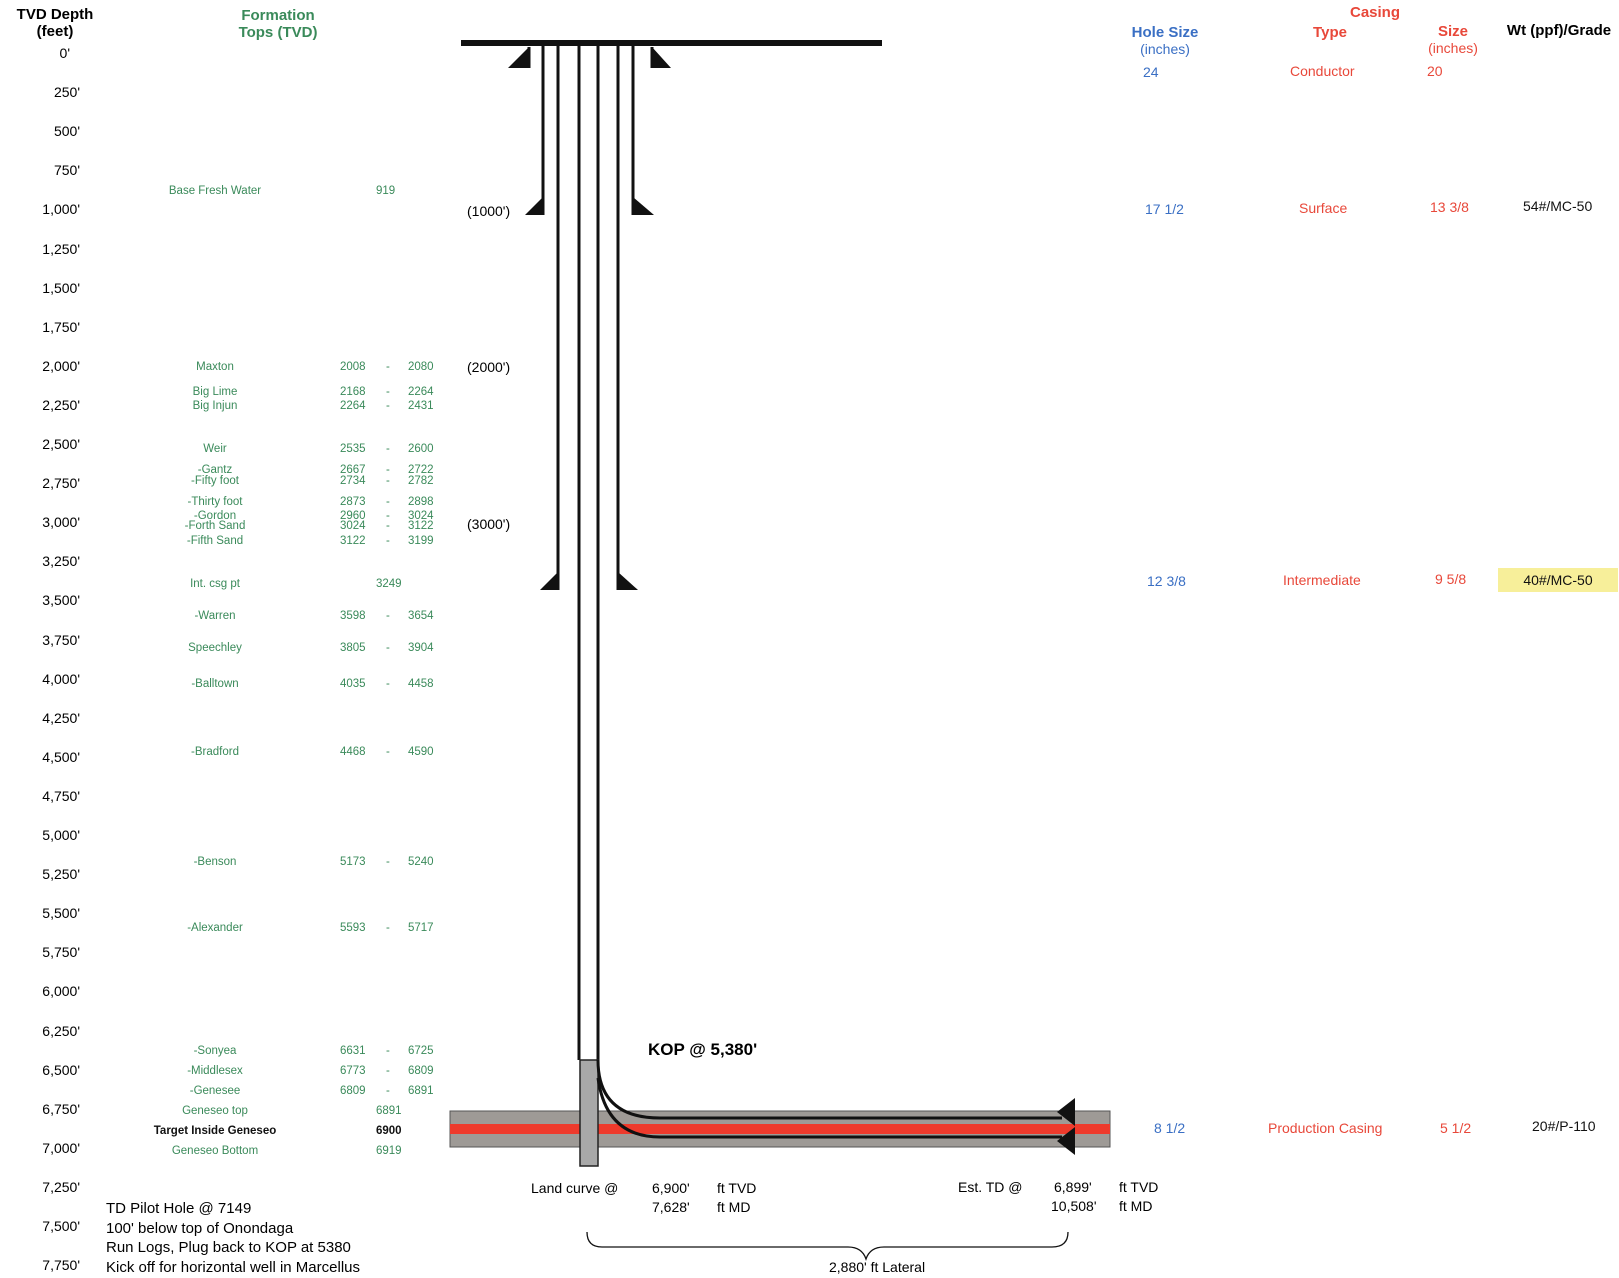 This screenshot has height=1278, width=1619. What do you see at coordinates (386, 191) in the screenshot?
I see `formation-top: 919` at bounding box center [386, 191].